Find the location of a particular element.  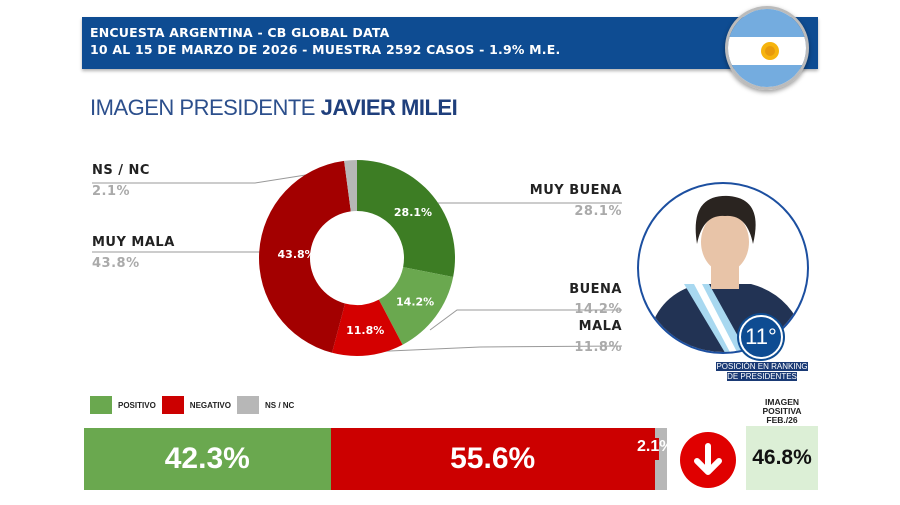

donut-slice-muy-buena is located at coordinates (406, 218).